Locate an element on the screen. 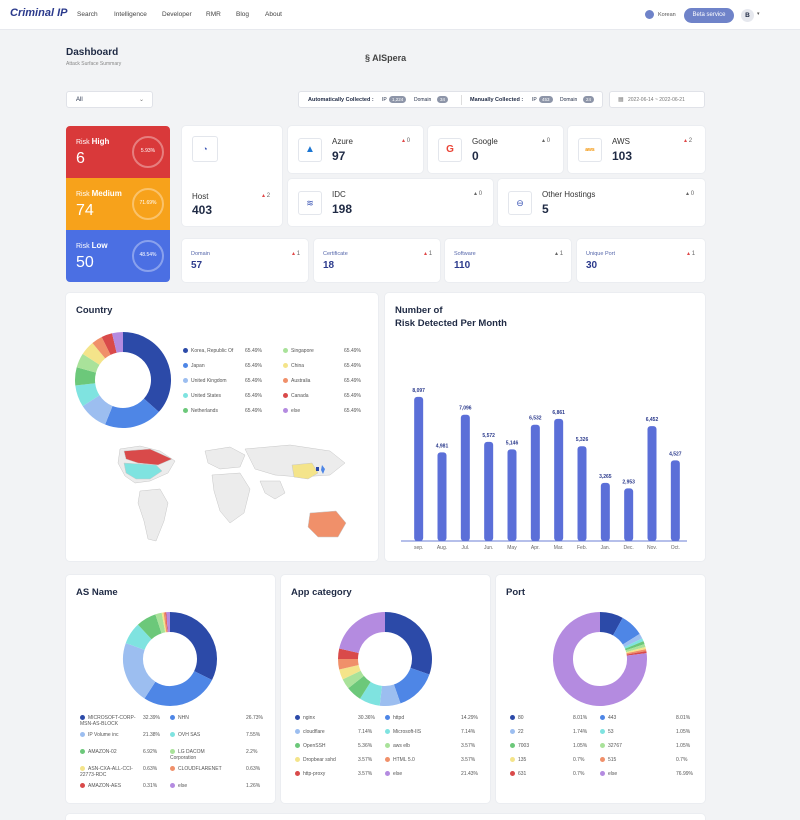 This screenshot has width=800, height=820. legend-item: NHN is located at coordinates (199, 718).